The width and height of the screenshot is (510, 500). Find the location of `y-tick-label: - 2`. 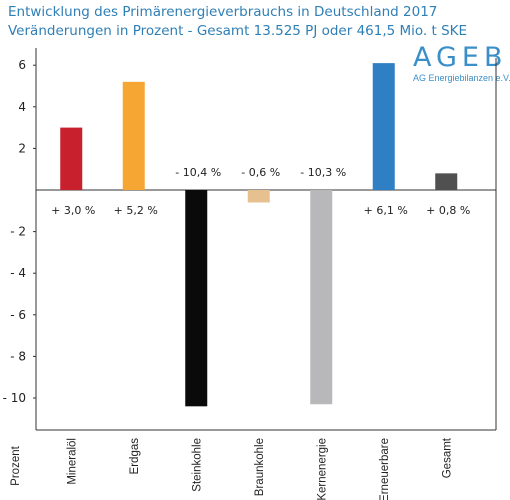

y-tick-label: - 2 is located at coordinates (18, 232).